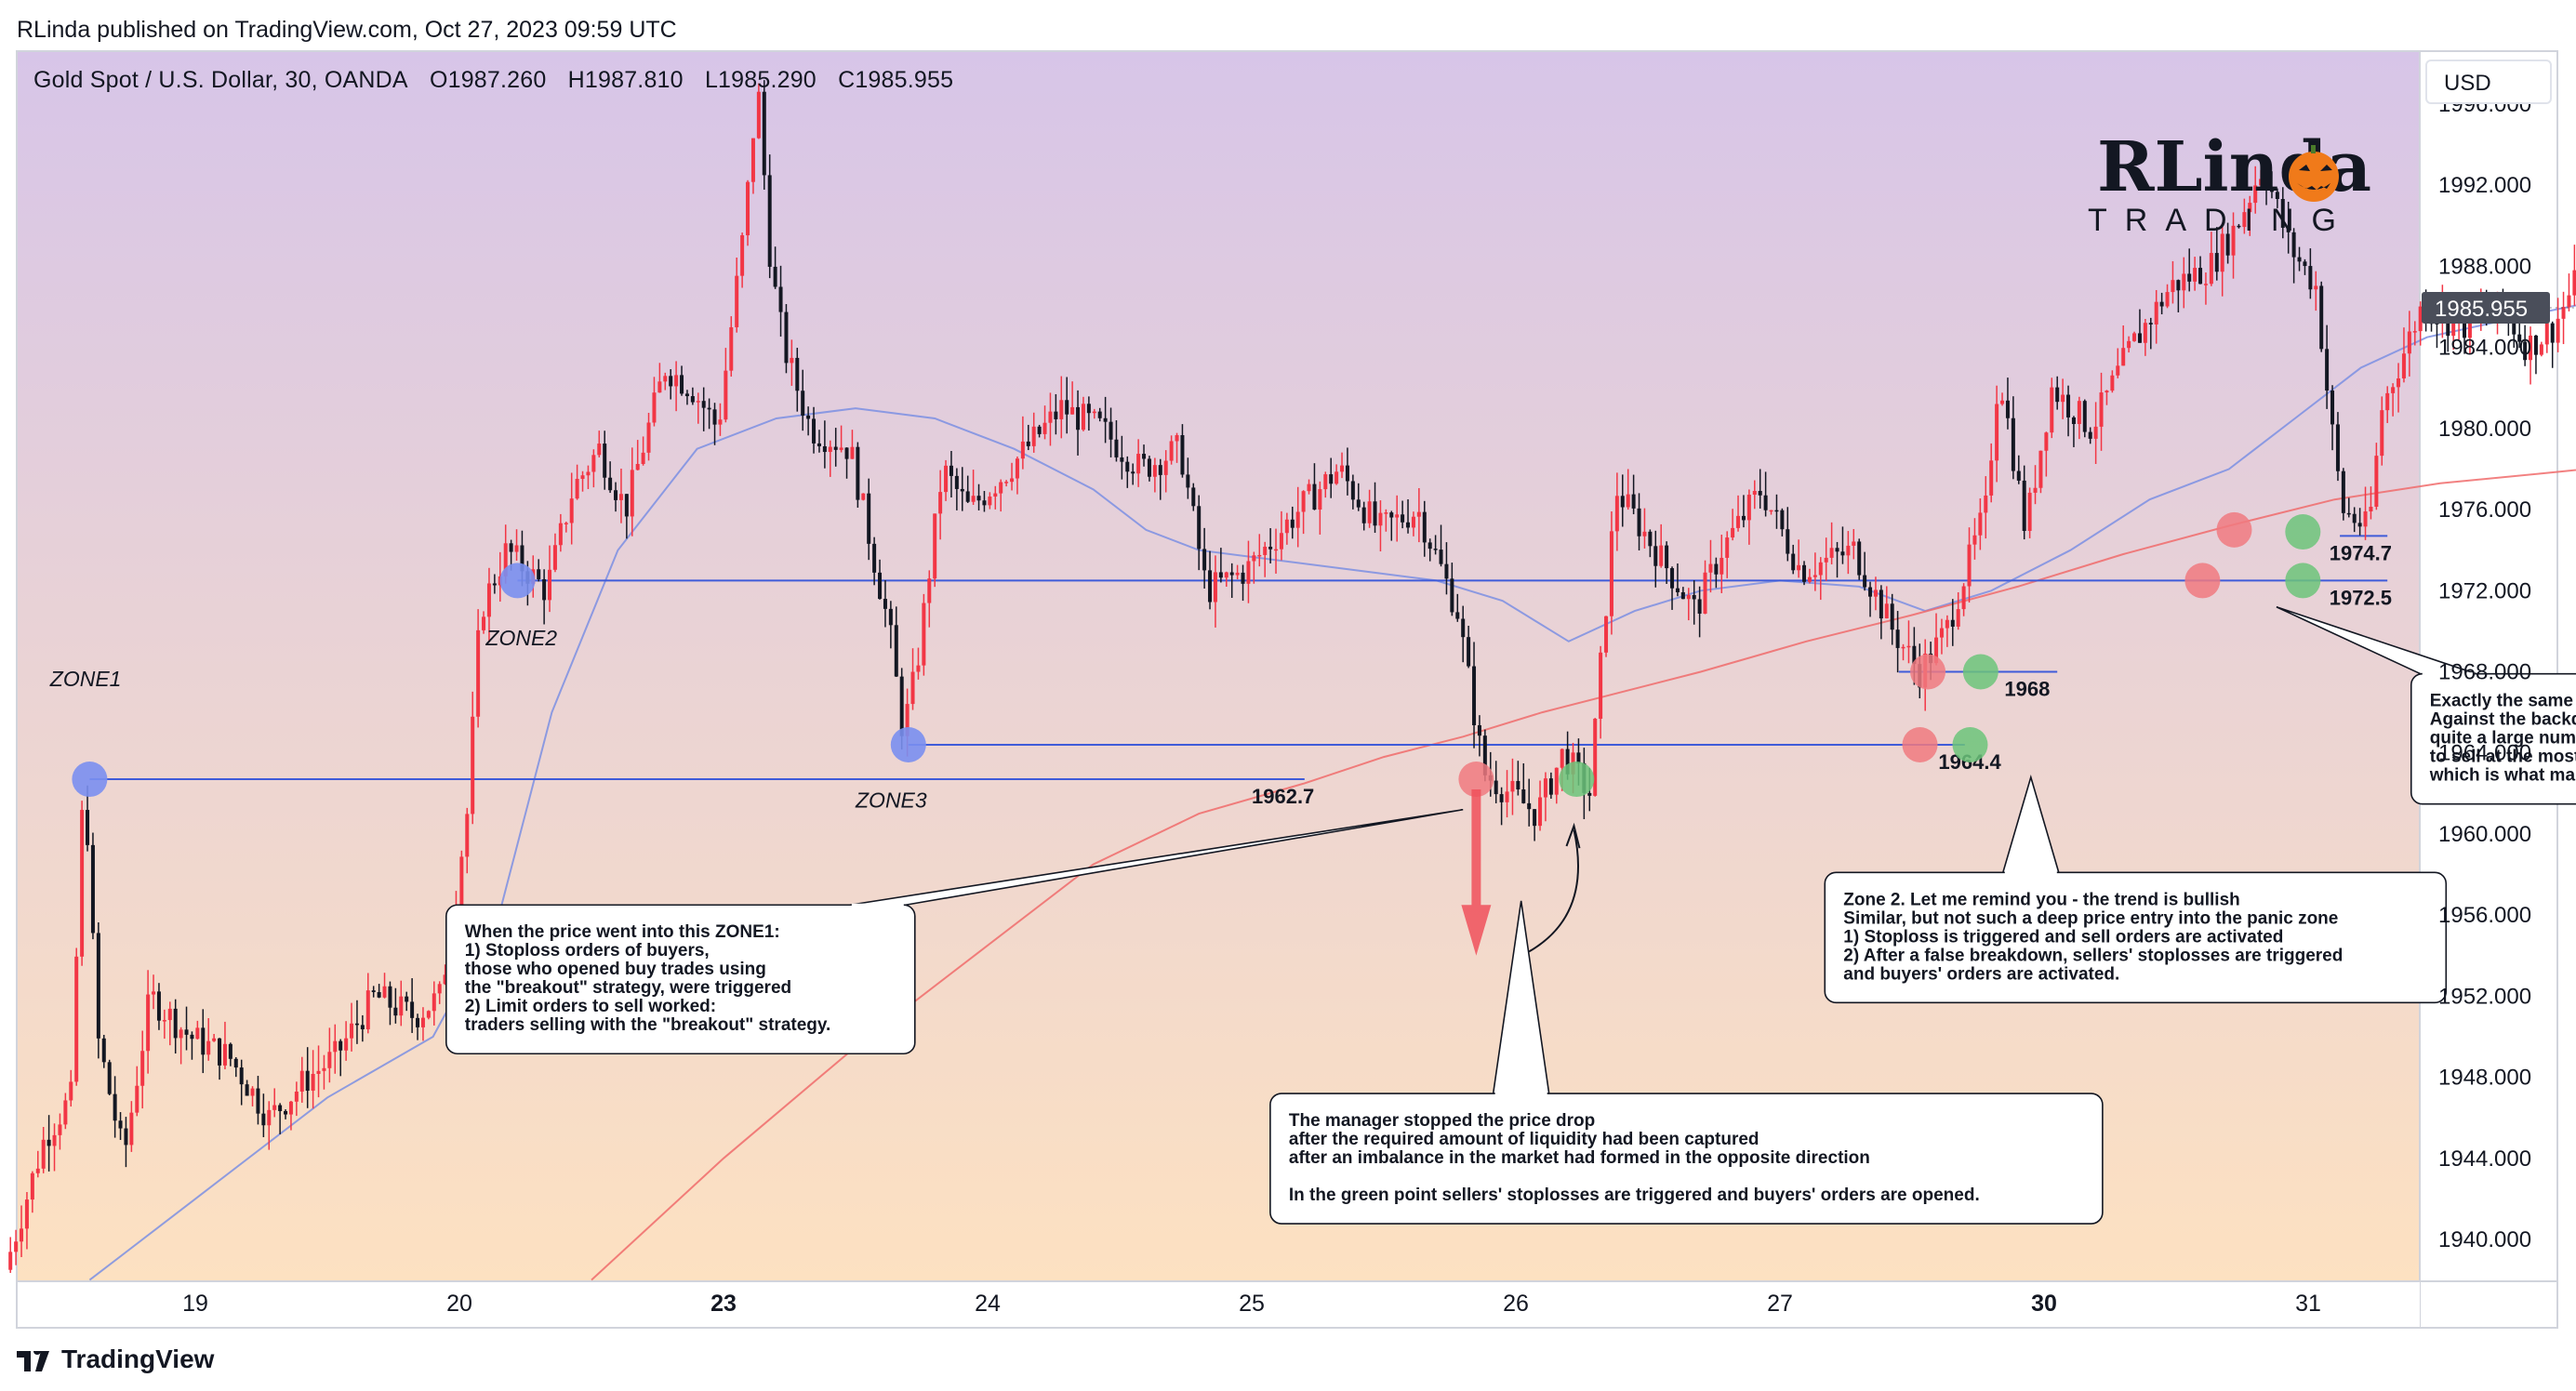 Image resolution: width=2576 pixels, height=1391 pixels. Describe the element at coordinates (2488, 82) in the screenshot. I see `currency-button: USD` at that location.